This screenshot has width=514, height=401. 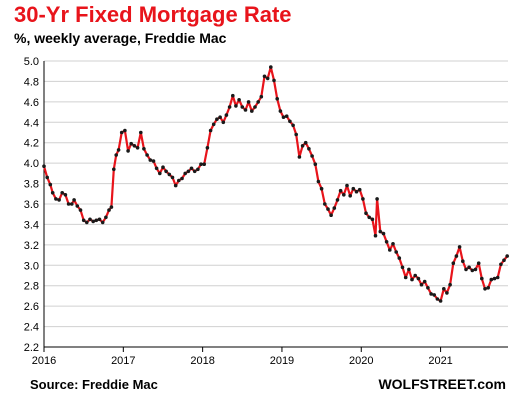 I want to click on y-tick-label: 4.6, so click(x=31, y=103).